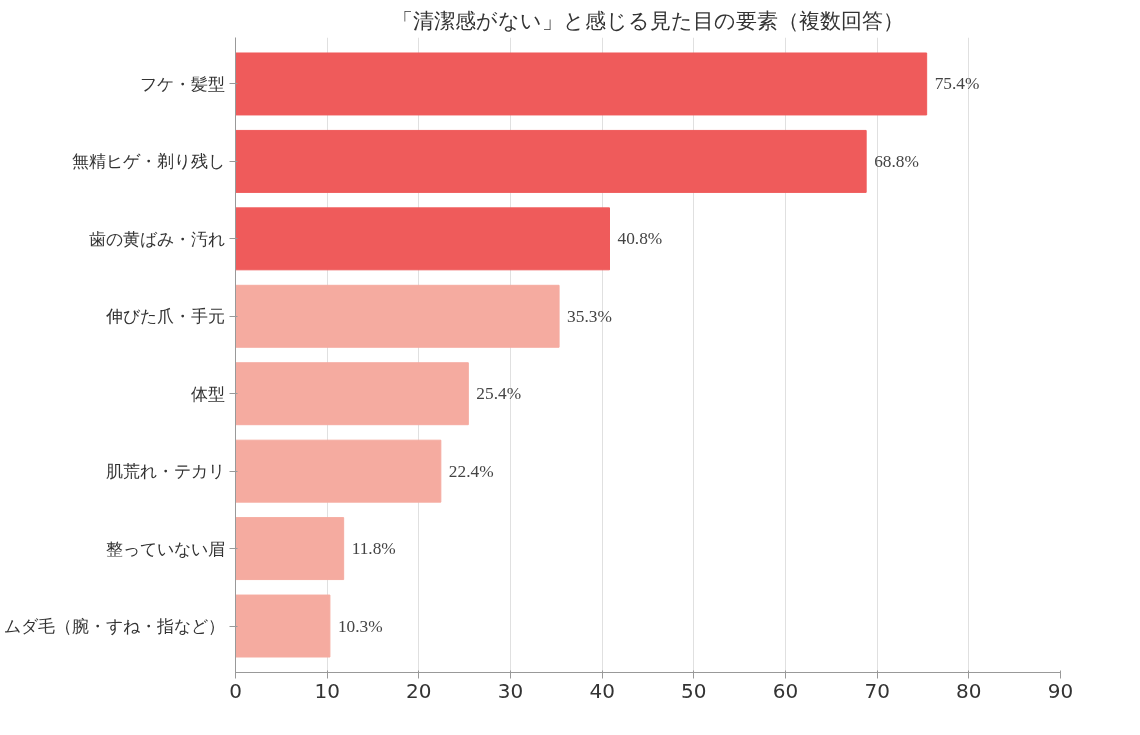 The height and width of the screenshot is (735, 1140). I want to click on x-tick-label: 20, so click(419, 690).